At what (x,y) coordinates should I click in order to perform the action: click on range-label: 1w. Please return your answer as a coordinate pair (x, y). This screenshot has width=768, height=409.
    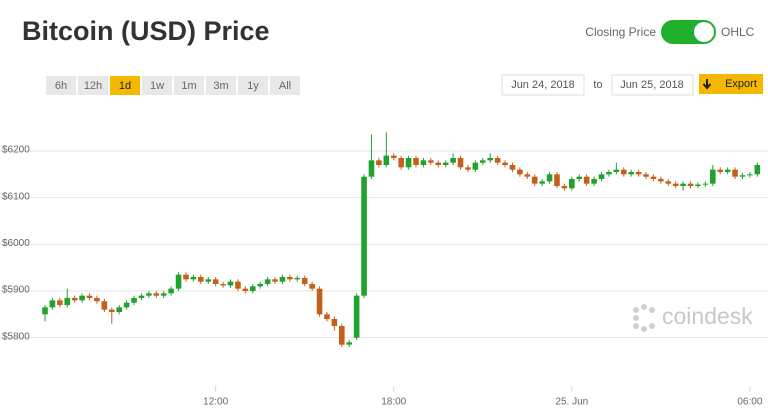
    Looking at the image, I should click on (157, 86).